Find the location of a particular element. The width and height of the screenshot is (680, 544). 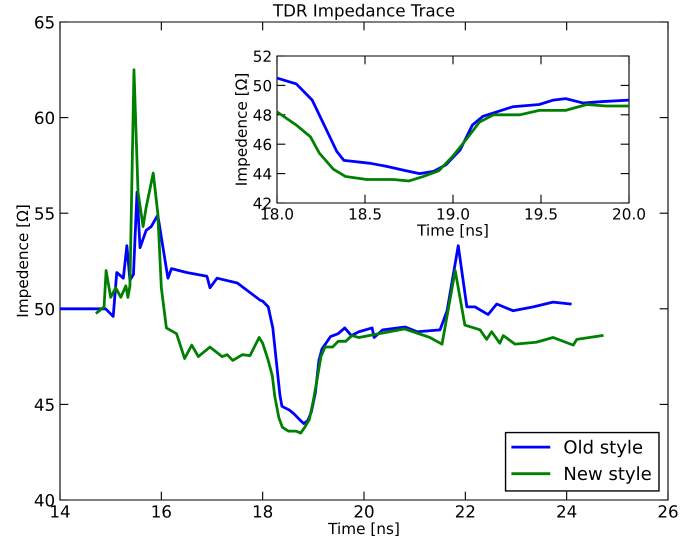

y-tick-label: 46 is located at coordinates (262, 144).